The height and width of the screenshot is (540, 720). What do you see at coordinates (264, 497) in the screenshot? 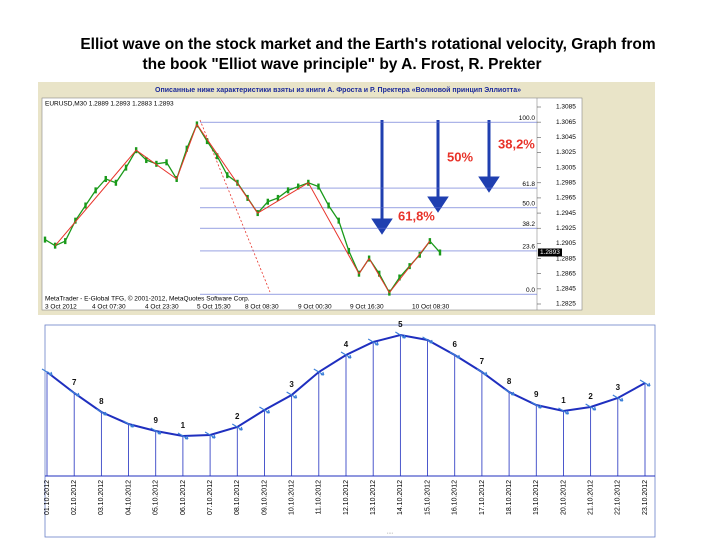
I see `x-tick-label: 09.10.2012` at bounding box center [264, 497].